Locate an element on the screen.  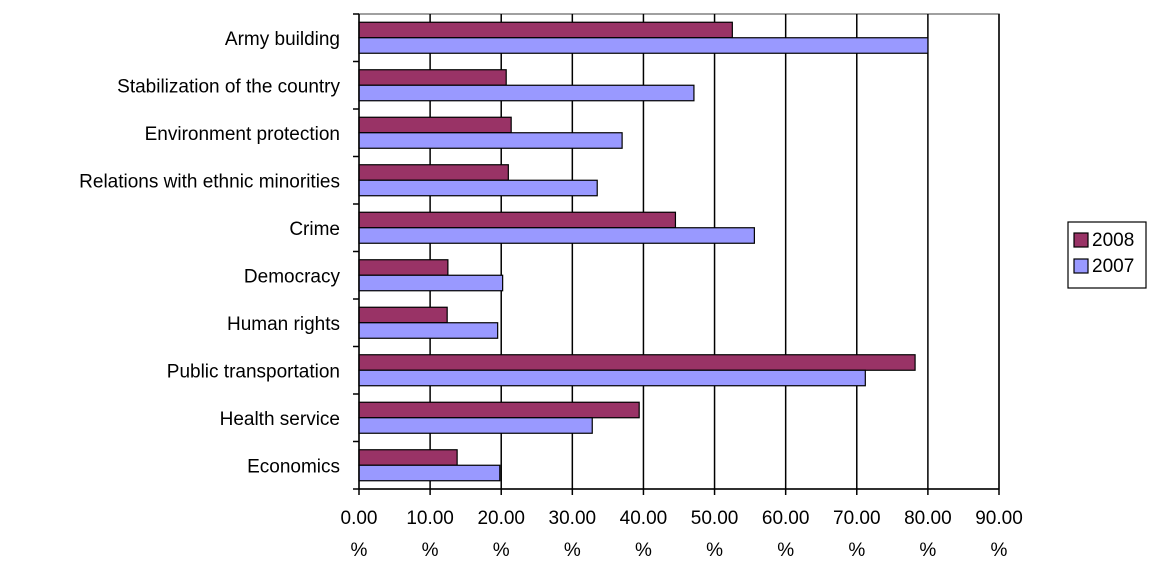
x-tick-label: 70.00 is located at coordinates (857, 518).